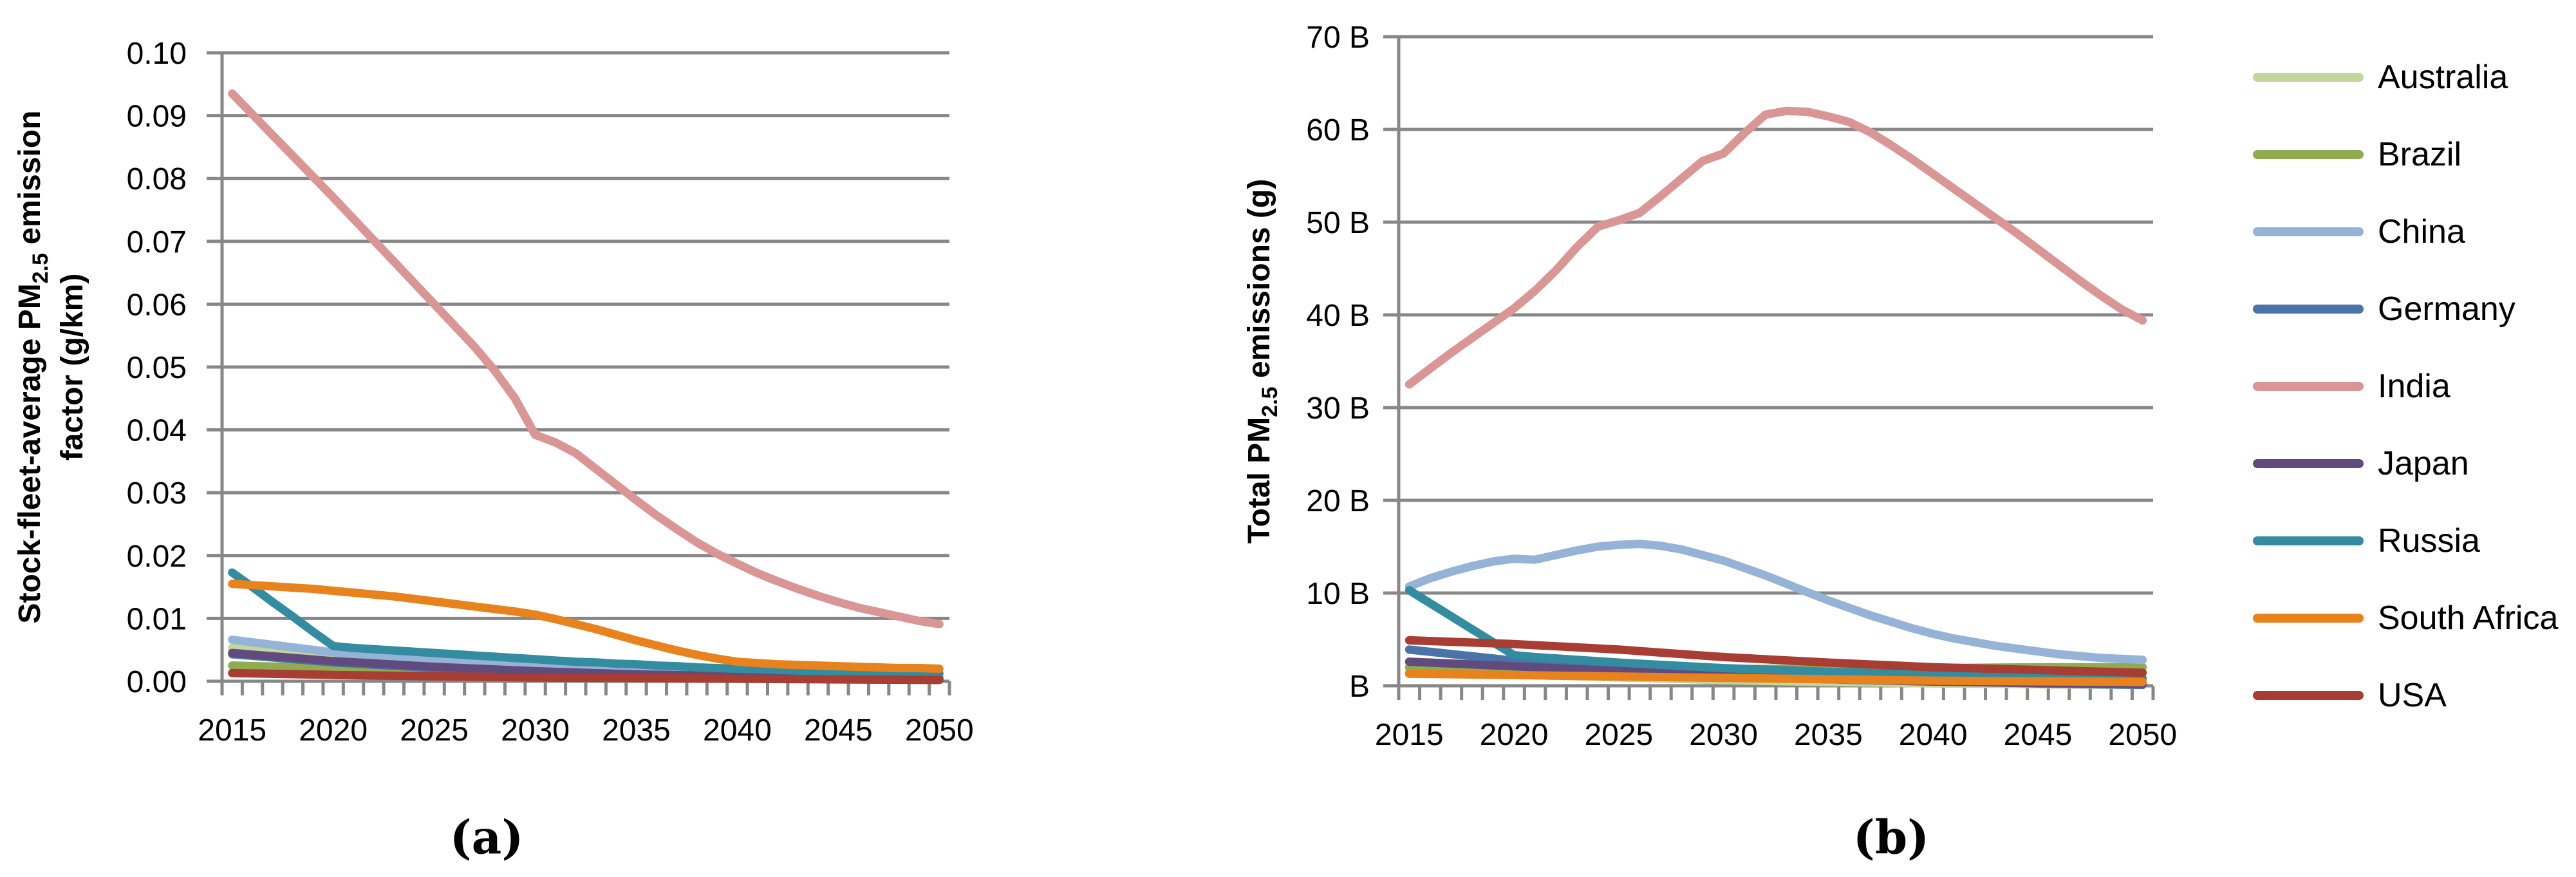 This screenshot has width=2576, height=877. What do you see at coordinates (1338, 38) in the screenshot?
I see `y-tick-label: 70 B` at bounding box center [1338, 38].